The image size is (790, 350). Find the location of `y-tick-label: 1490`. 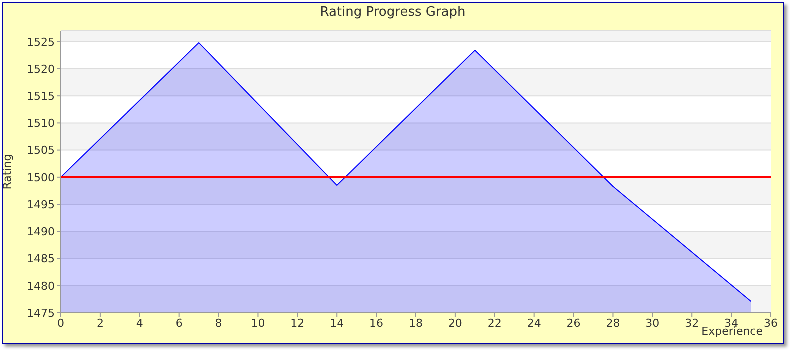

y-tick-label: 1490 is located at coordinates (41, 232).